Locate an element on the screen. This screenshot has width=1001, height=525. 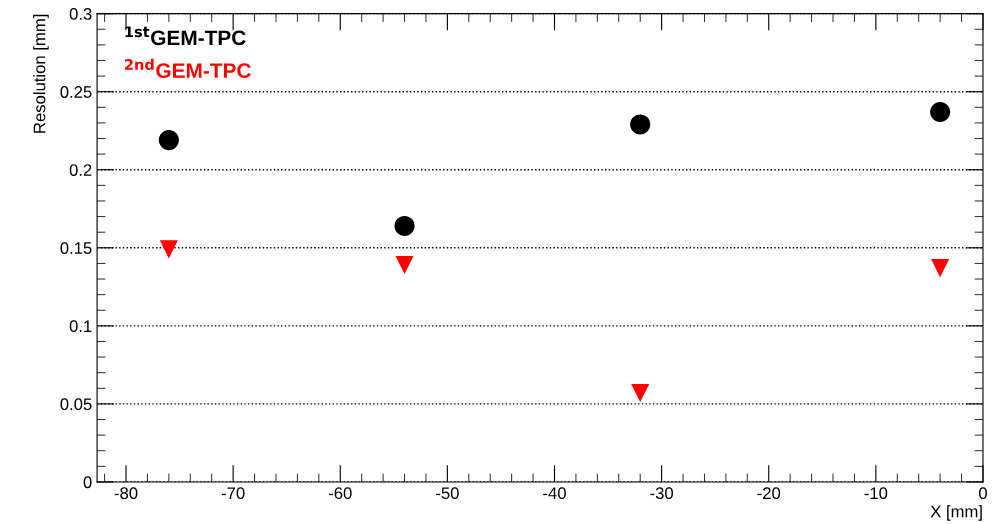
y-tick-label: 0.2 is located at coordinates (80, 170).